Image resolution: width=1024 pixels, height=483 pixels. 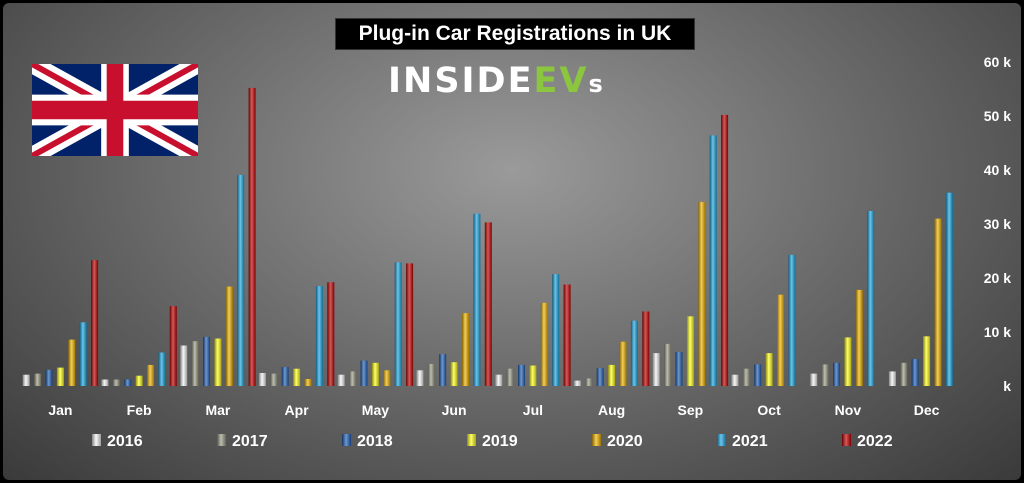 I want to click on legend-label-2021: 2021, so click(x=750, y=441).